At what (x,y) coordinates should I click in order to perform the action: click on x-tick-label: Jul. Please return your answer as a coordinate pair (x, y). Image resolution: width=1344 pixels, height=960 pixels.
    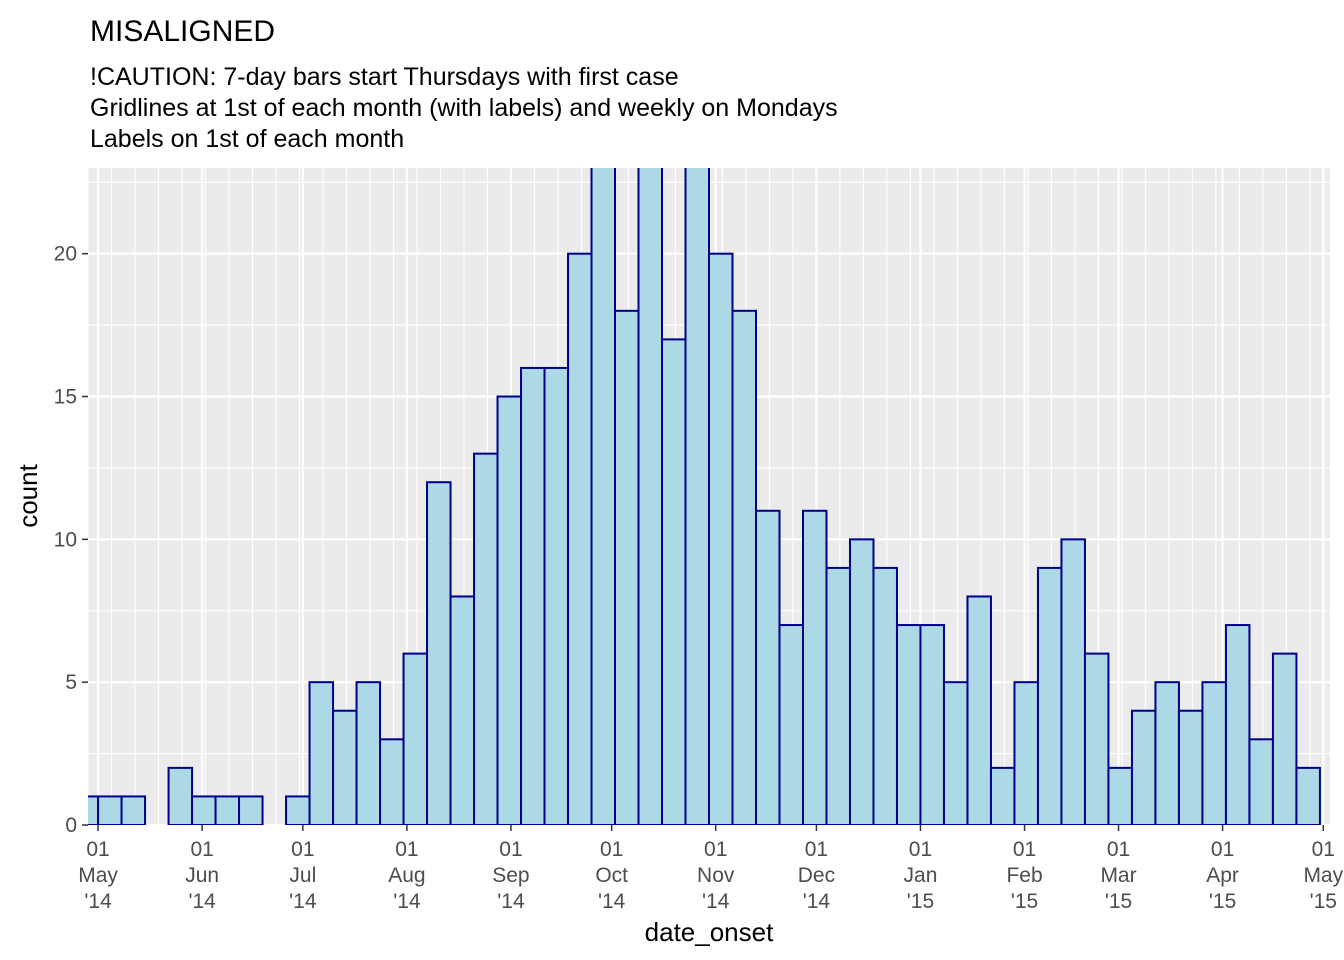
    Looking at the image, I should click on (302, 875).